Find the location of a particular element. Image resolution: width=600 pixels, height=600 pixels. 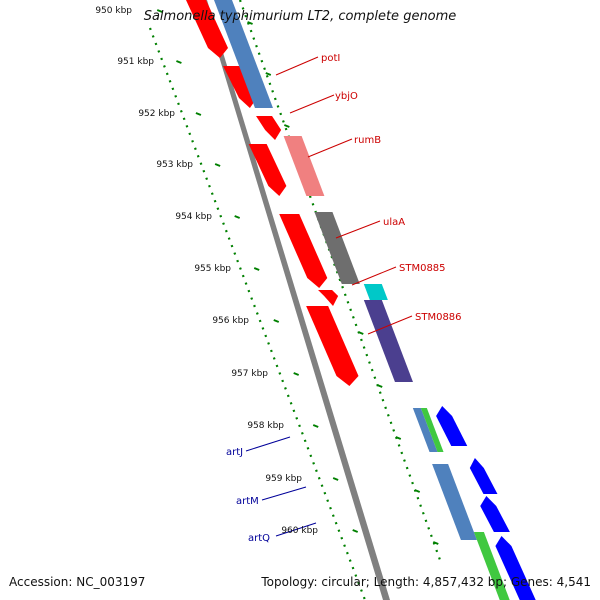

gene-arrow-ulaA is located at coordinates (303, 251).